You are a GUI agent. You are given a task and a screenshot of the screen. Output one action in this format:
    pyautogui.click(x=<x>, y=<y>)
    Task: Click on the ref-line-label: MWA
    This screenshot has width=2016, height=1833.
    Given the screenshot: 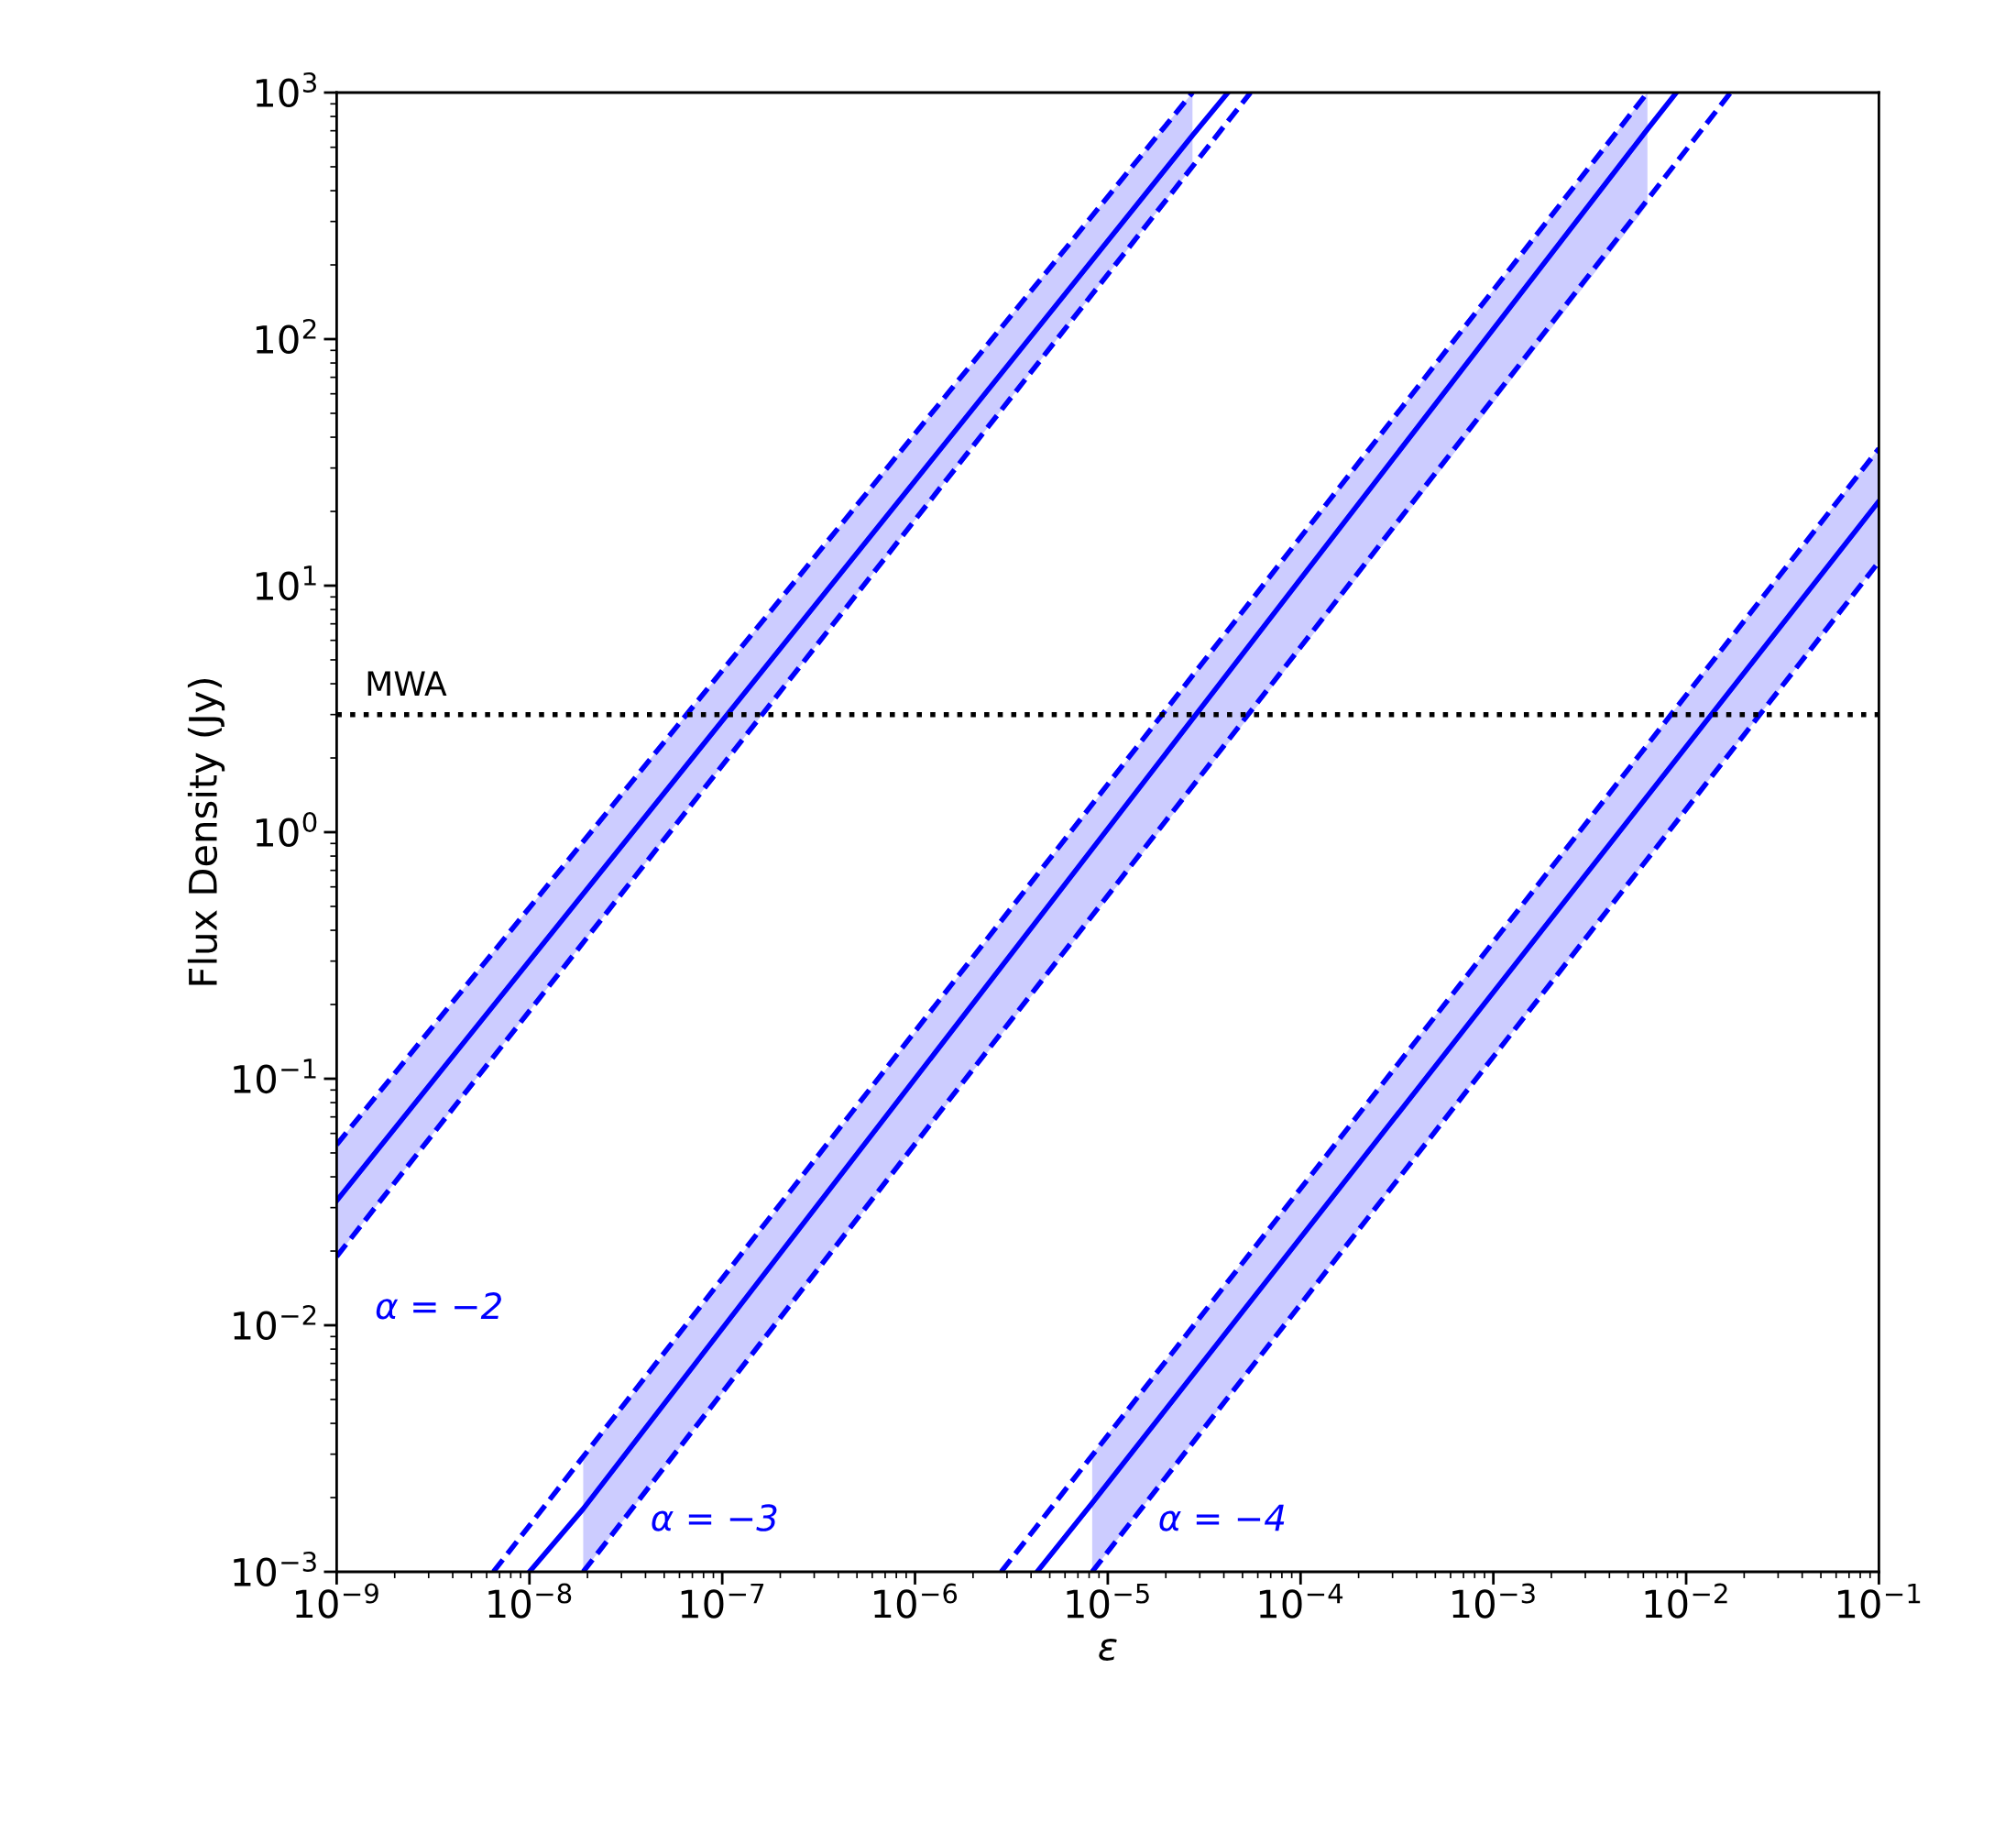 What is the action you would take?
    pyautogui.click(x=407, y=683)
    